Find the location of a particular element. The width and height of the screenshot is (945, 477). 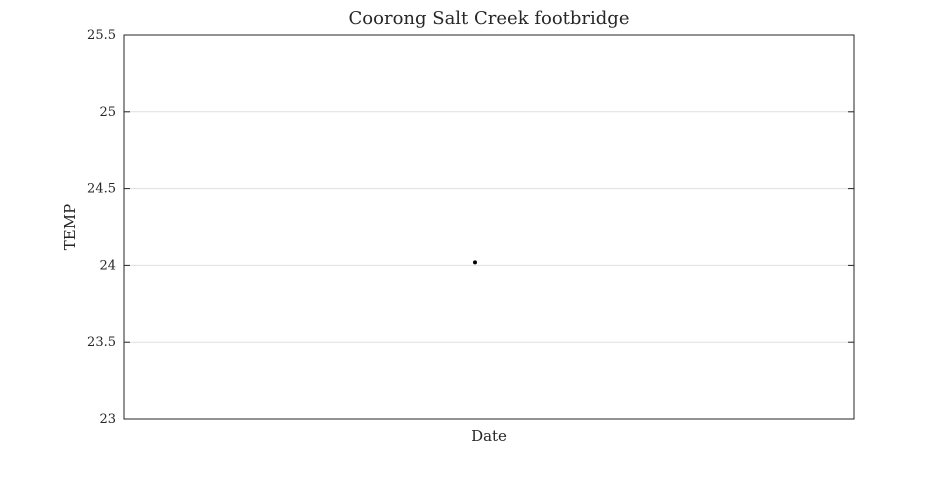

chart-title: Coorong Salt Creek footbridge is located at coordinates (489, 18).